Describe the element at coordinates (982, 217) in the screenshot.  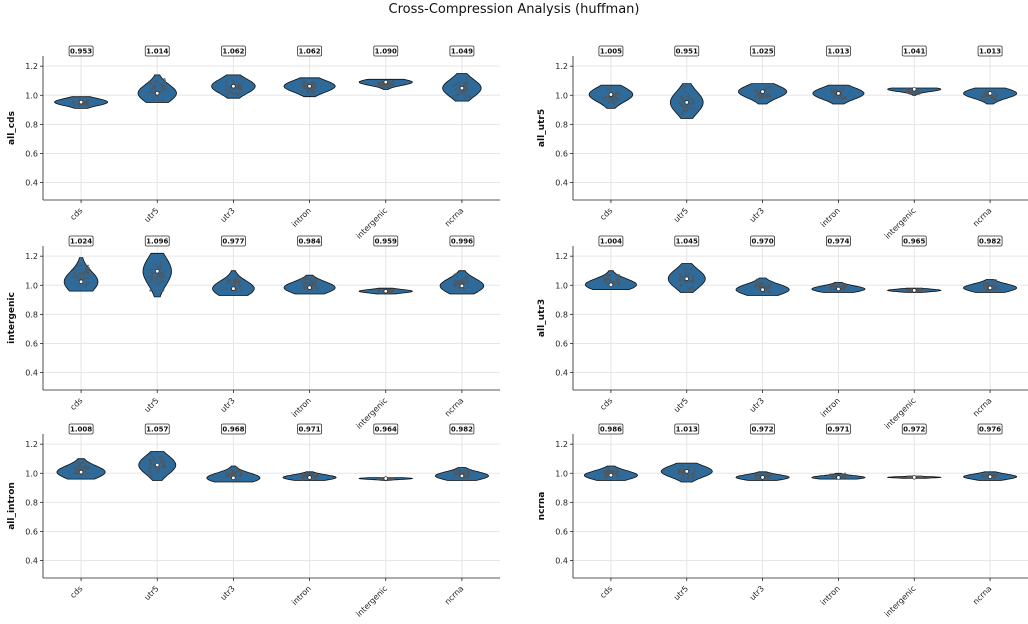
I see `x-tick-label: ncrna` at that location.